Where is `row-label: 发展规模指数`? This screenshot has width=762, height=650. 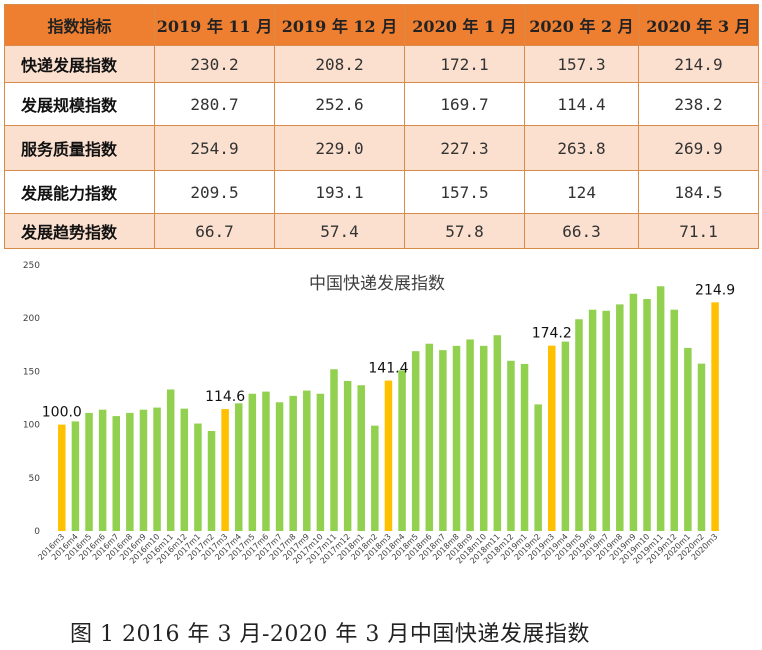
row-label: 发展规模指数 is located at coordinates (79, 104).